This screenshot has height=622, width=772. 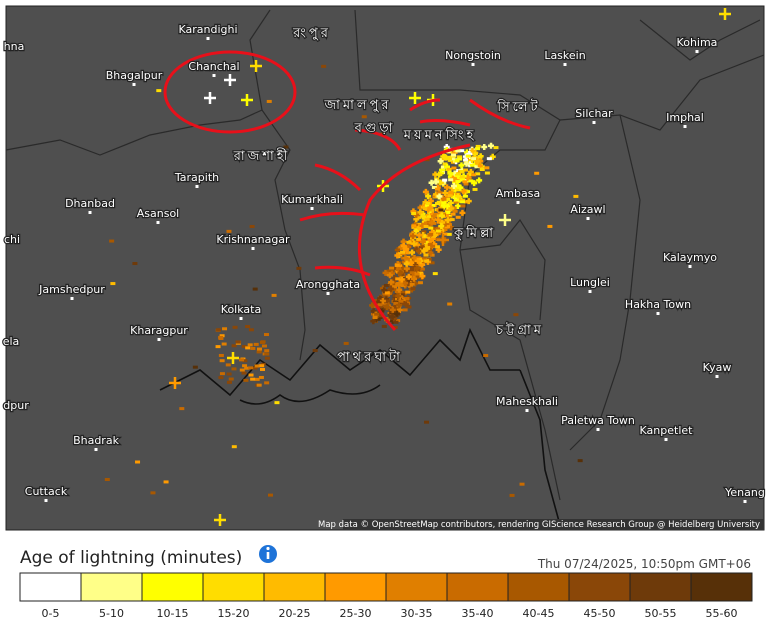 What do you see at coordinates (356, 613) in the screenshot?
I see `legend-label: 25-30` at bounding box center [356, 613].